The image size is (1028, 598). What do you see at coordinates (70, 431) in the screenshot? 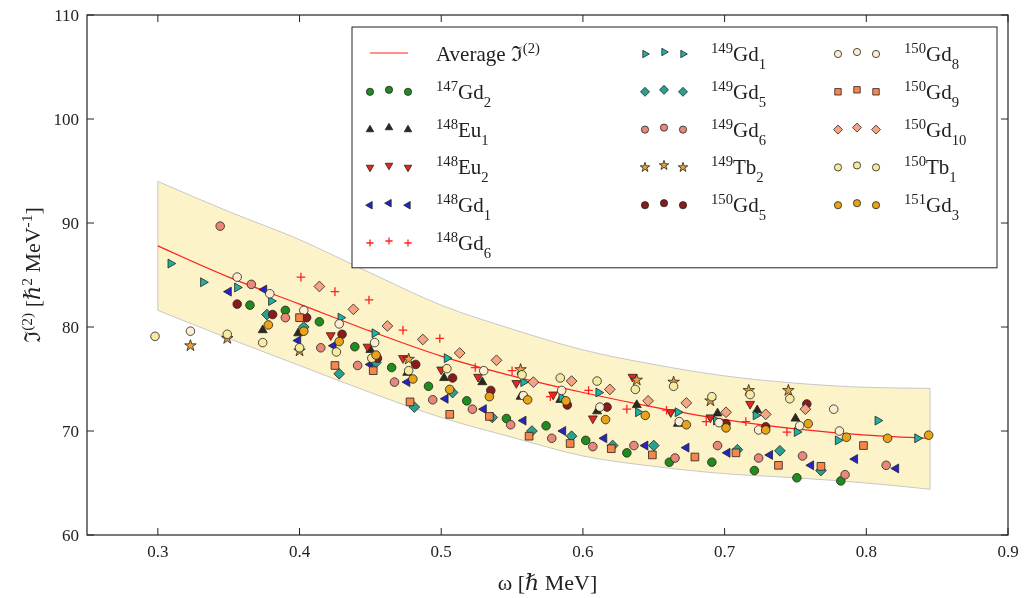
I see `y-tick-label: 70` at bounding box center [70, 431].